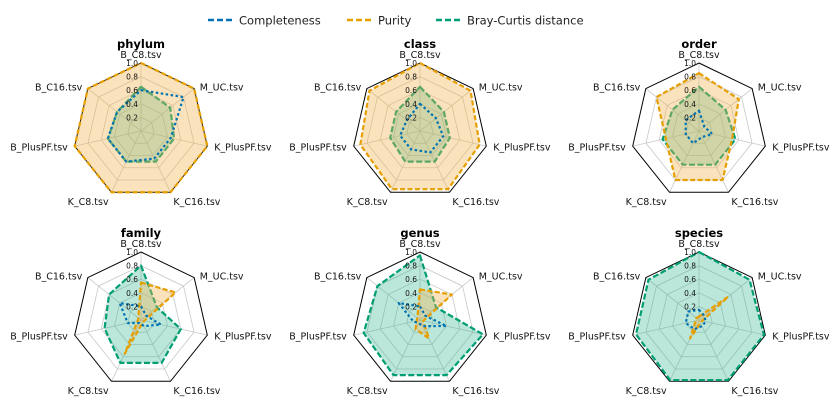  I want to click on legend: Completeness Purity Bray-Curtis distance, so click(396, 21).